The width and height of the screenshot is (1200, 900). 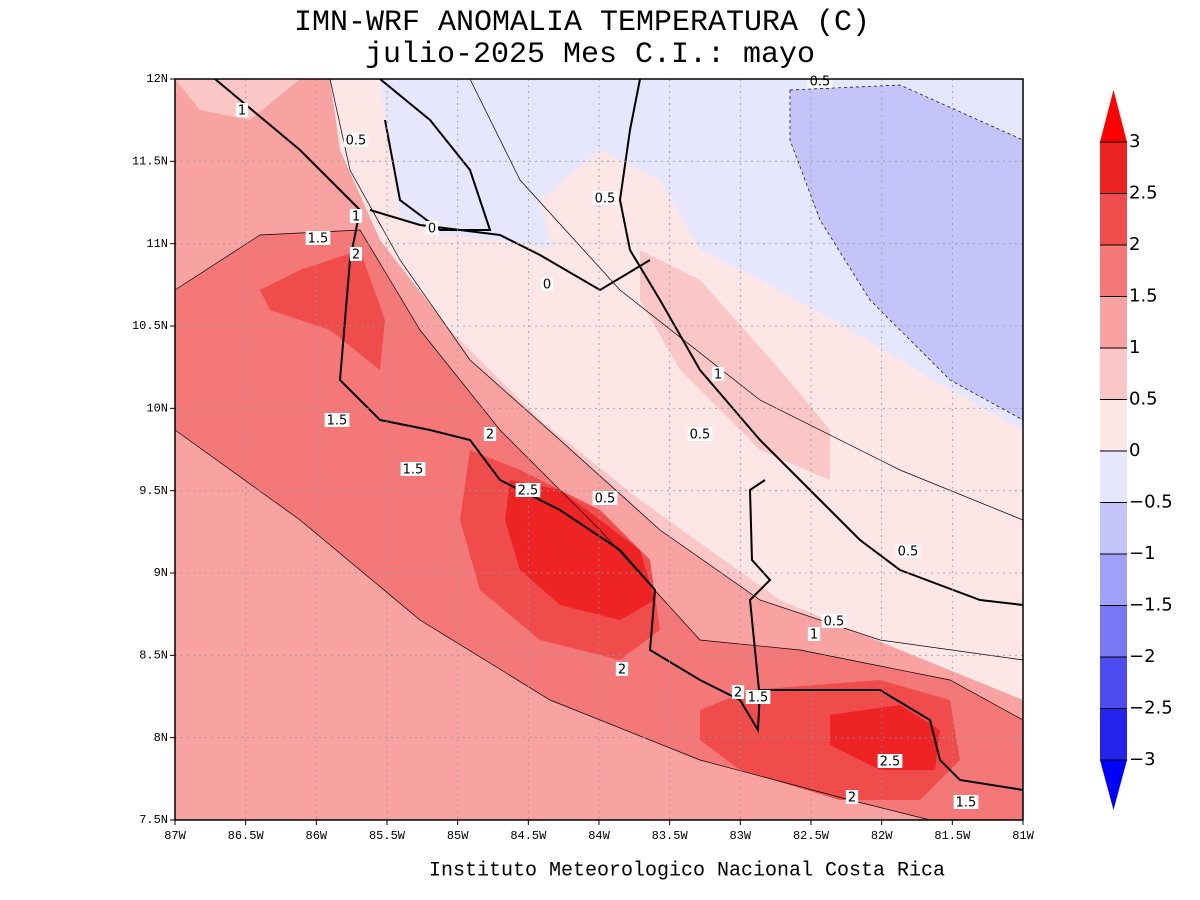 I want to click on x-tick-label: 85W, so click(x=458, y=836).